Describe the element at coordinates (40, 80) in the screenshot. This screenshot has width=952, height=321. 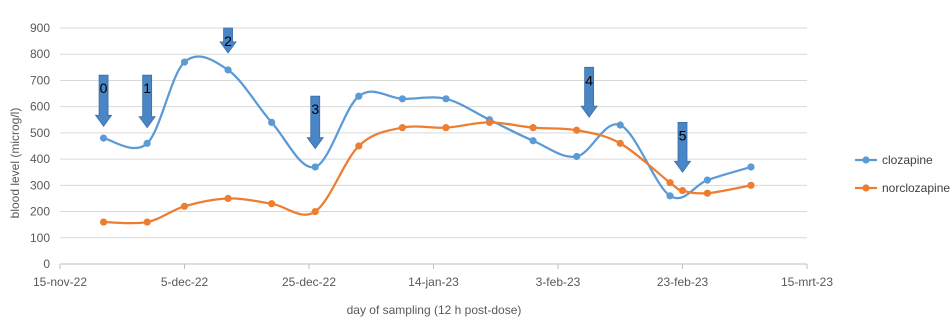
I see `y-tick-label: 700` at that location.